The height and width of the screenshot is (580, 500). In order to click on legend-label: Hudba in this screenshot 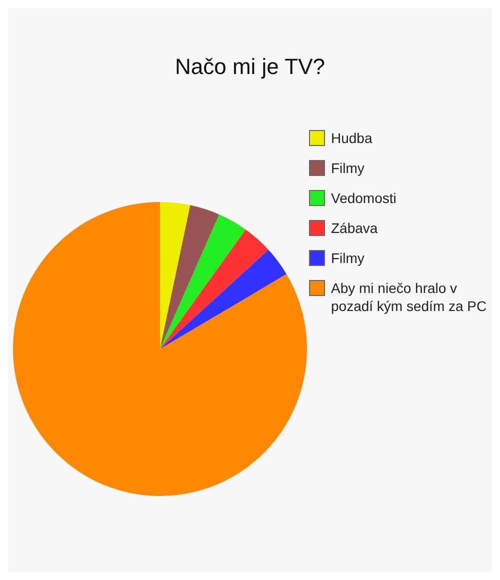, I will do `click(351, 138)`.